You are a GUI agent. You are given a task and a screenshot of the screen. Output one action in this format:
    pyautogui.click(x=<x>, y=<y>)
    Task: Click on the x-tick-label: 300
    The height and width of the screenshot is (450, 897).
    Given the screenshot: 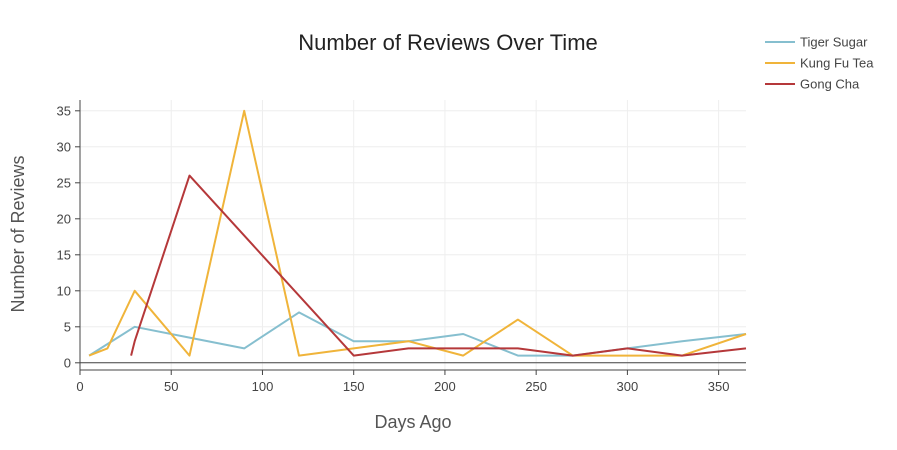 What is the action you would take?
    pyautogui.click(x=628, y=386)
    